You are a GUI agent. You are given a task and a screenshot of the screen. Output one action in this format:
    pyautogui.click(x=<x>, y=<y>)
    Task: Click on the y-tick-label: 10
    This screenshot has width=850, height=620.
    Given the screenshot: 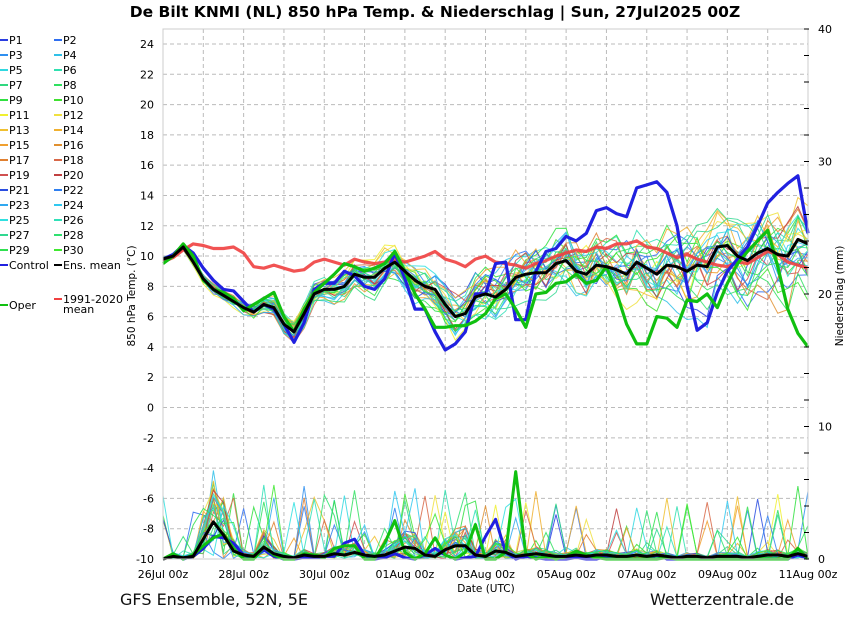 What is the action you would take?
    pyautogui.click(x=147, y=256)
    